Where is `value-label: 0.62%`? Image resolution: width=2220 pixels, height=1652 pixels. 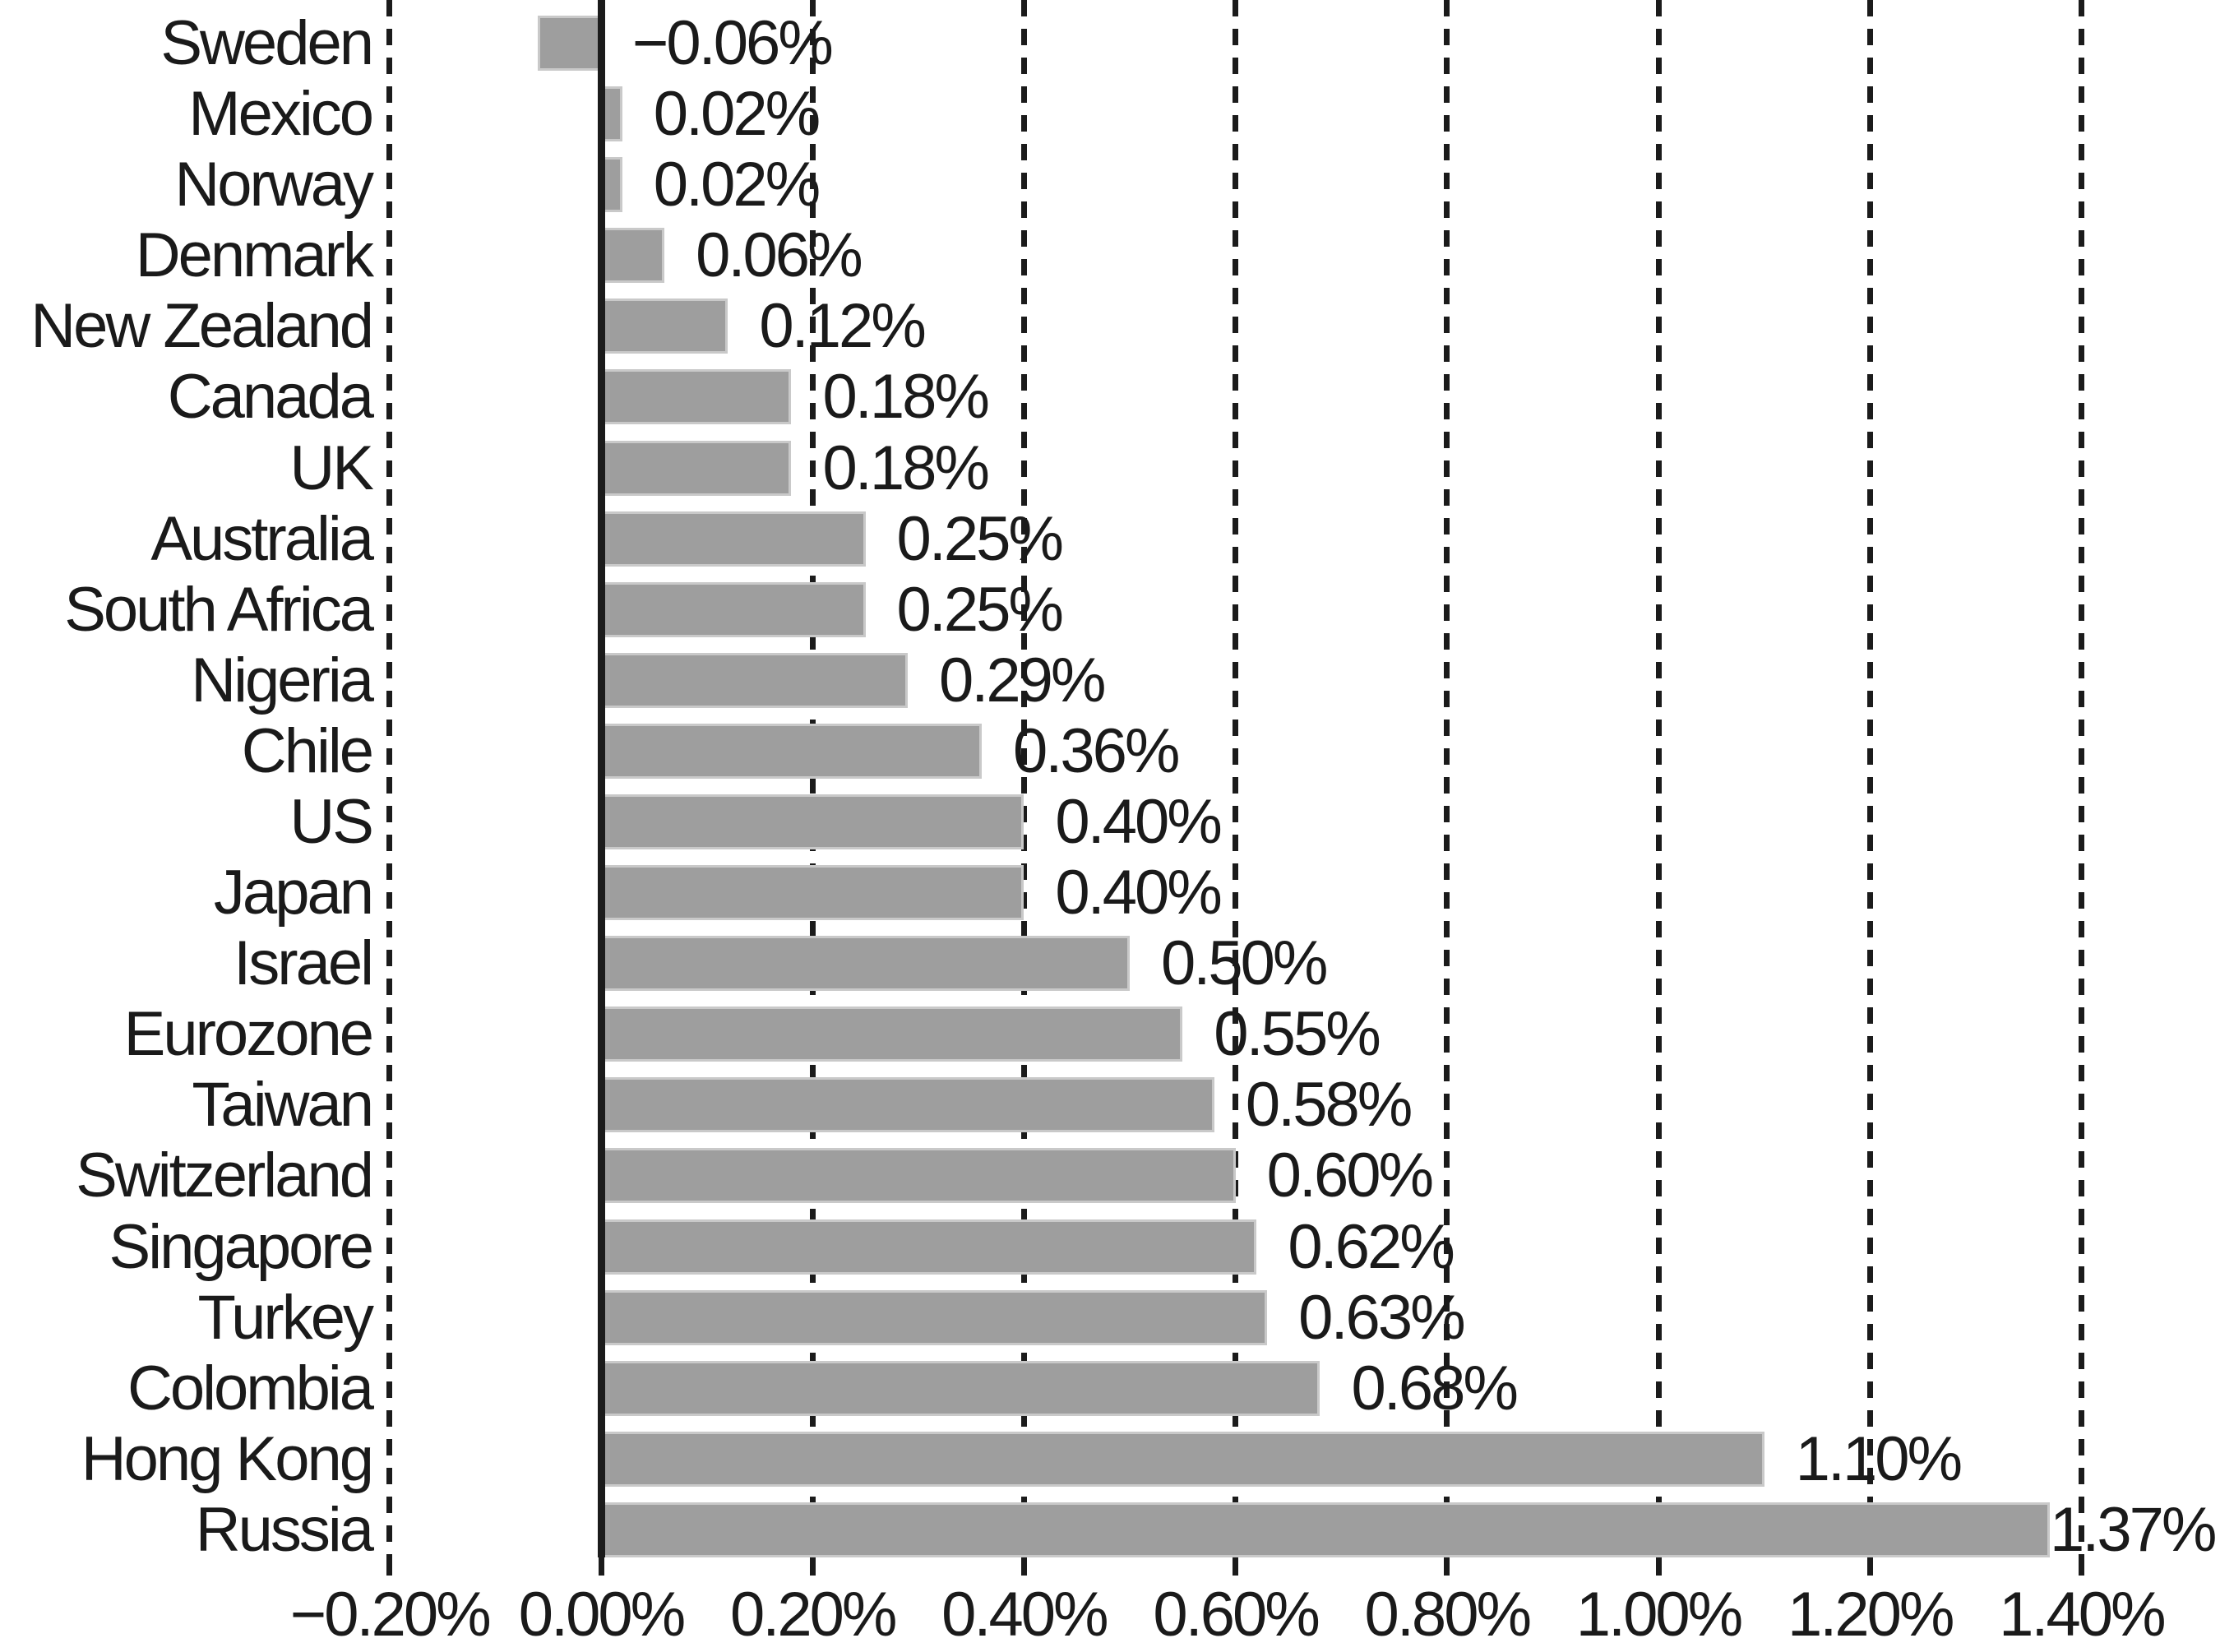
value-label: 0.62% is located at coordinates (1371, 1246).